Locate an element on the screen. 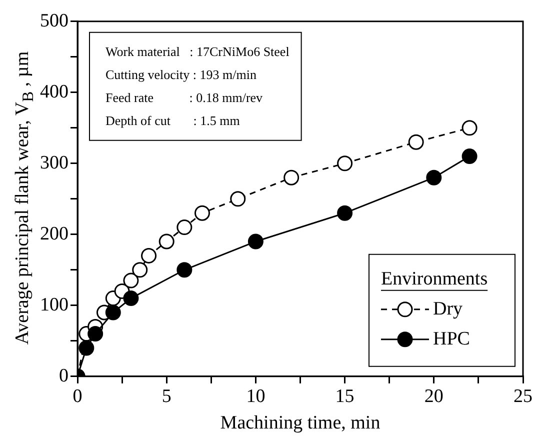 The image size is (543, 447). annotation: Cutting velocity : 193 m/min is located at coordinates (181, 74).